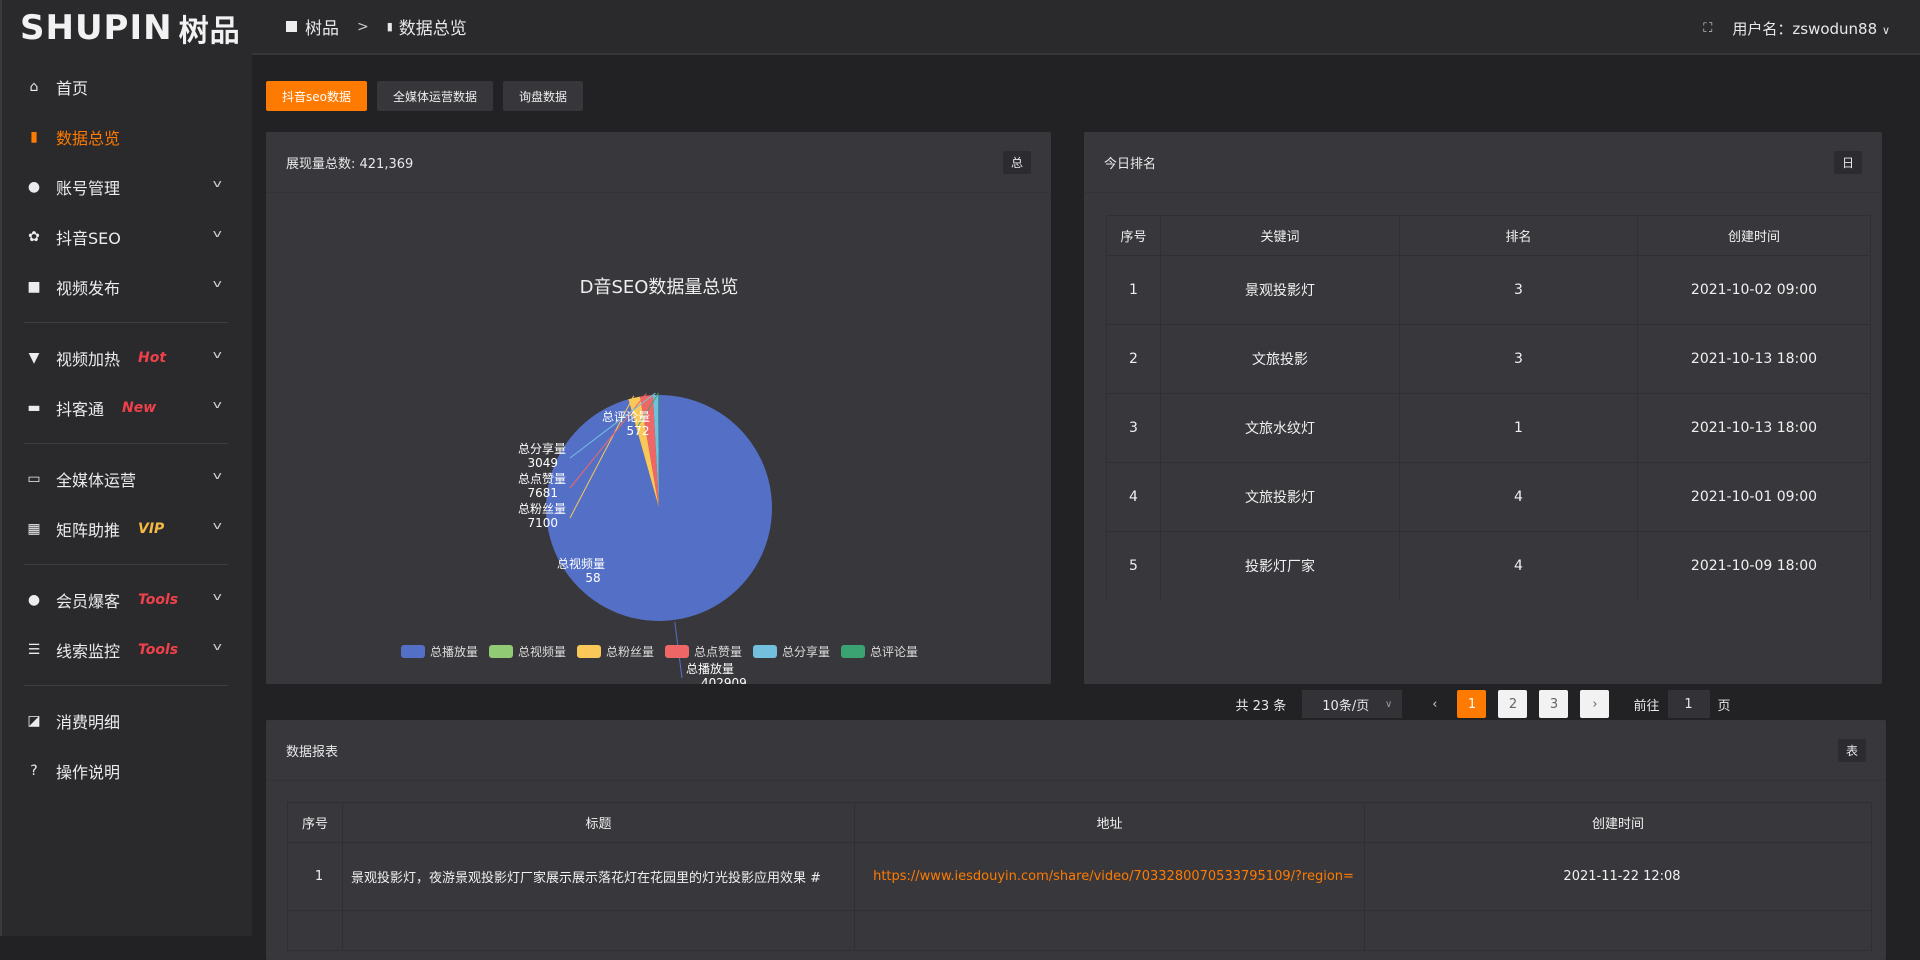  What do you see at coordinates (542, 493) in the screenshot?
I see `slice-label-value: 7681` at bounding box center [542, 493].